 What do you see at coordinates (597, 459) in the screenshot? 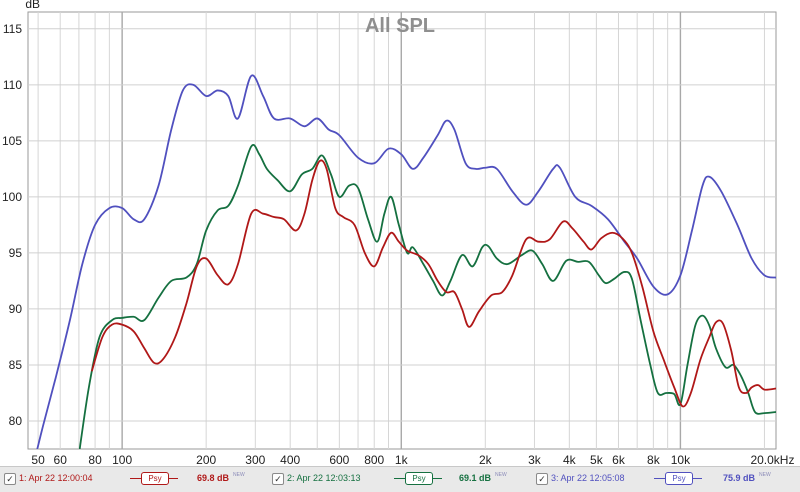
I see `x-tick-label: 5k` at bounding box center [597, 459].